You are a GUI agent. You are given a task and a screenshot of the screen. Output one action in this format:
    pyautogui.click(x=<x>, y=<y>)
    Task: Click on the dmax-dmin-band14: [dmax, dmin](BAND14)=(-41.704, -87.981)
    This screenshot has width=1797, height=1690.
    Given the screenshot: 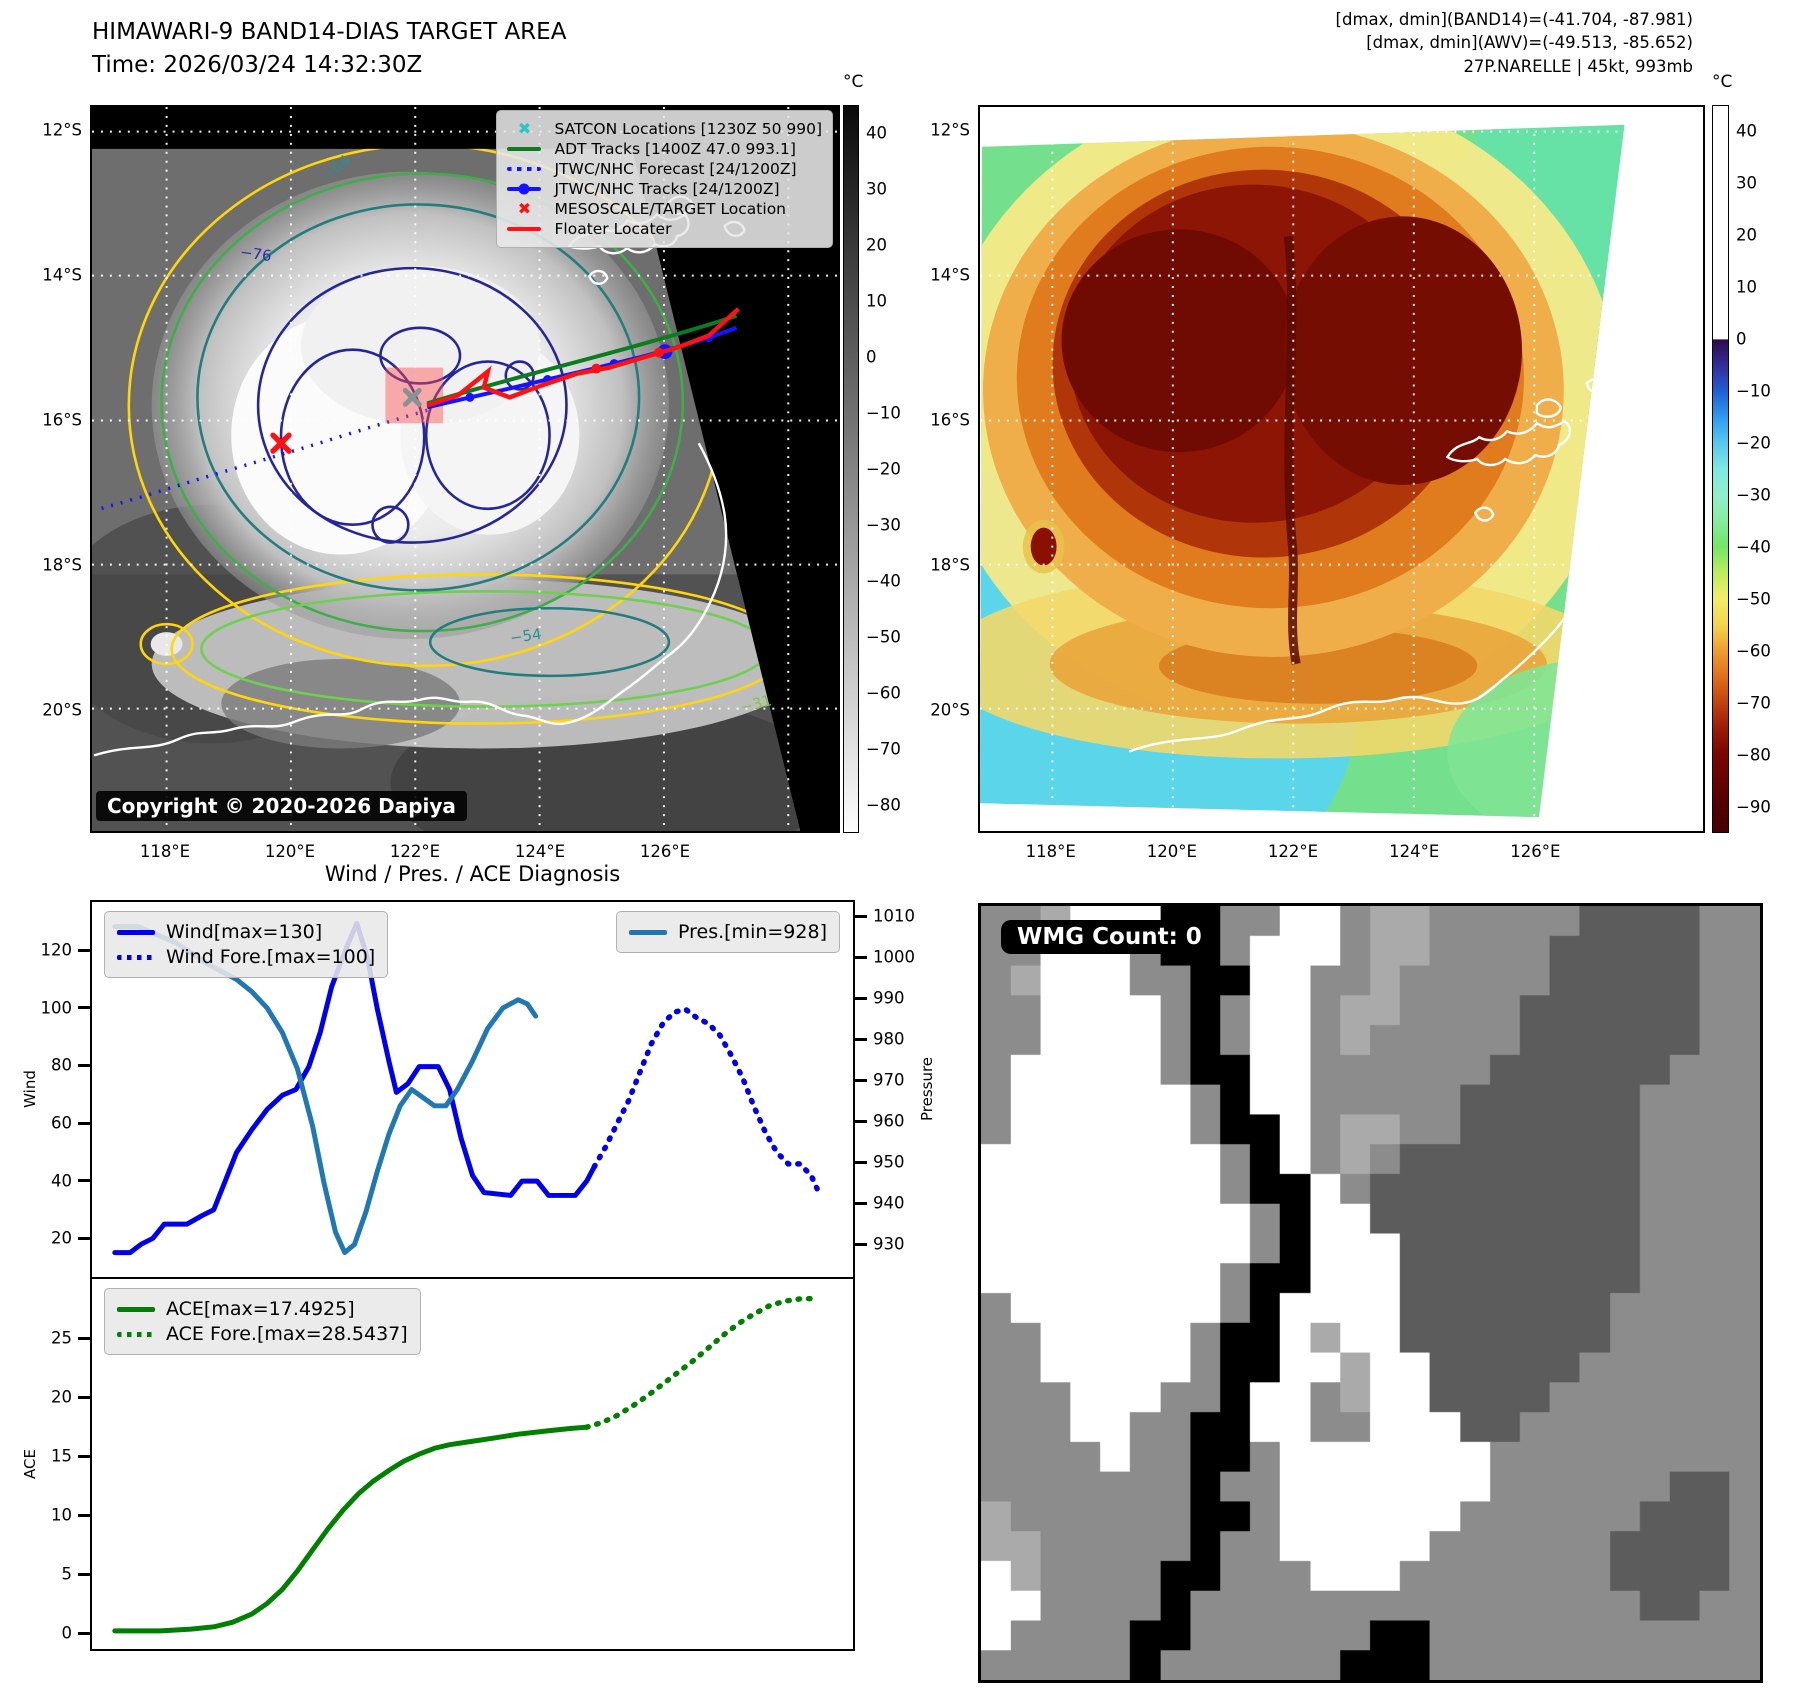 What is the action you would take?
    pyautogui.click(x=1514, y=19)
    